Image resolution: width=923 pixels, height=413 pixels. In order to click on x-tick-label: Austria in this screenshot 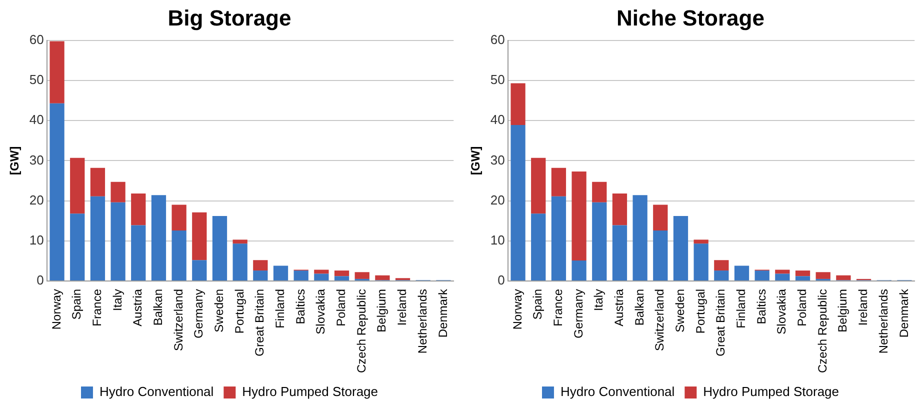, I will do `click(137, 307)`.